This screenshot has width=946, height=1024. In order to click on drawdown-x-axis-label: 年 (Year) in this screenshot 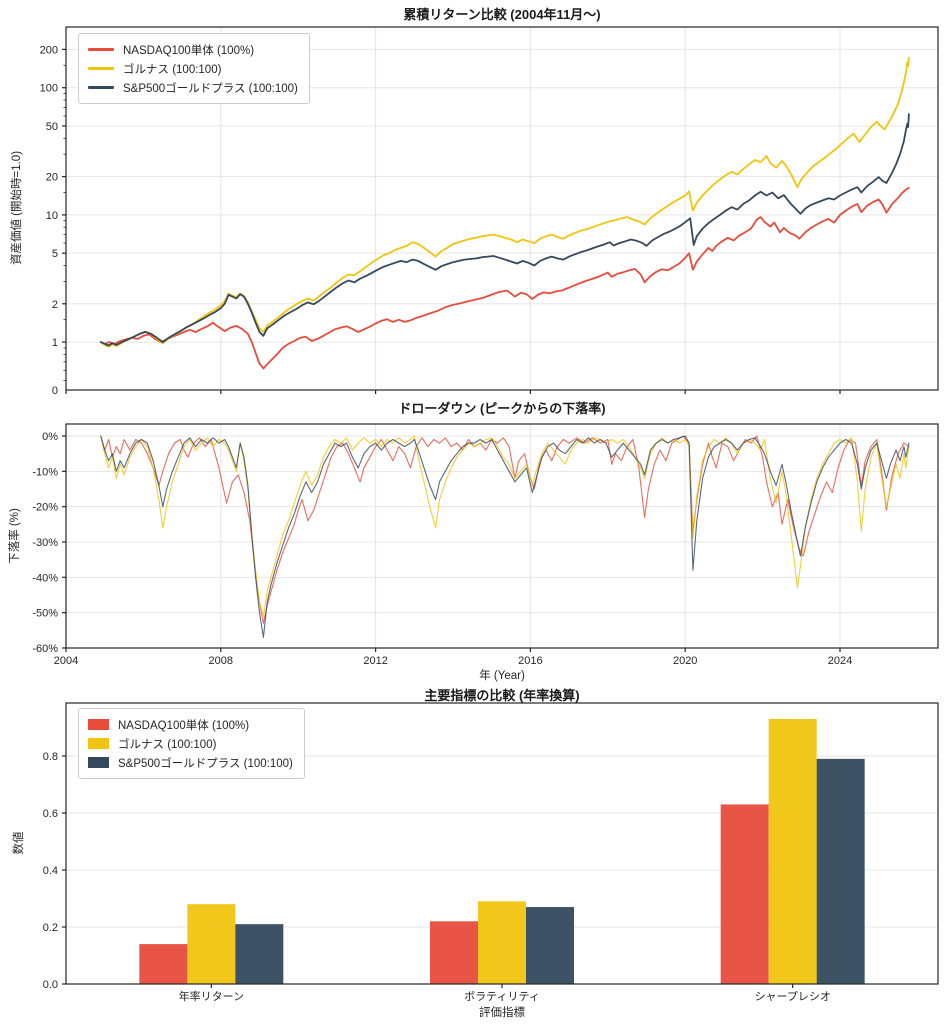, I will do `click(502, 676)`.